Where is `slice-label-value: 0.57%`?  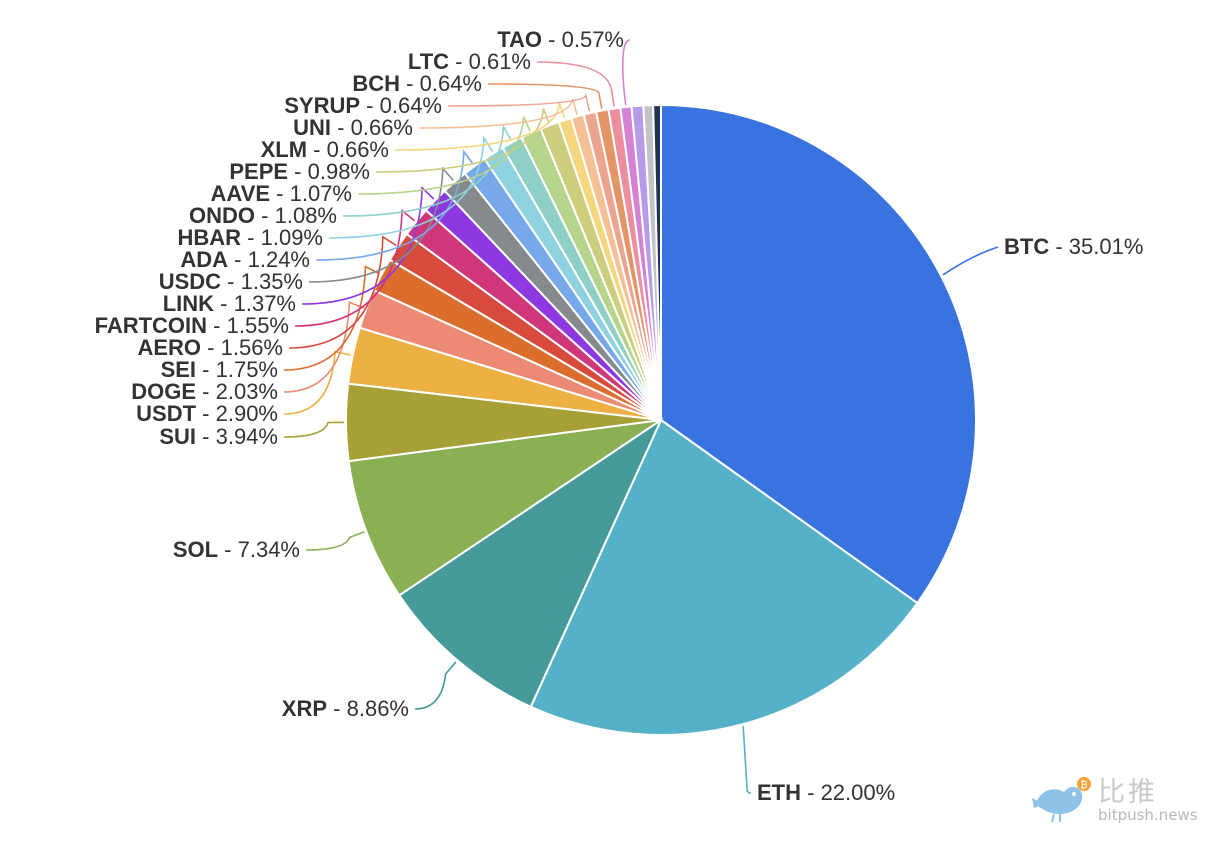 slice-label-value: 0.57% is located at coordinates (593, 39).